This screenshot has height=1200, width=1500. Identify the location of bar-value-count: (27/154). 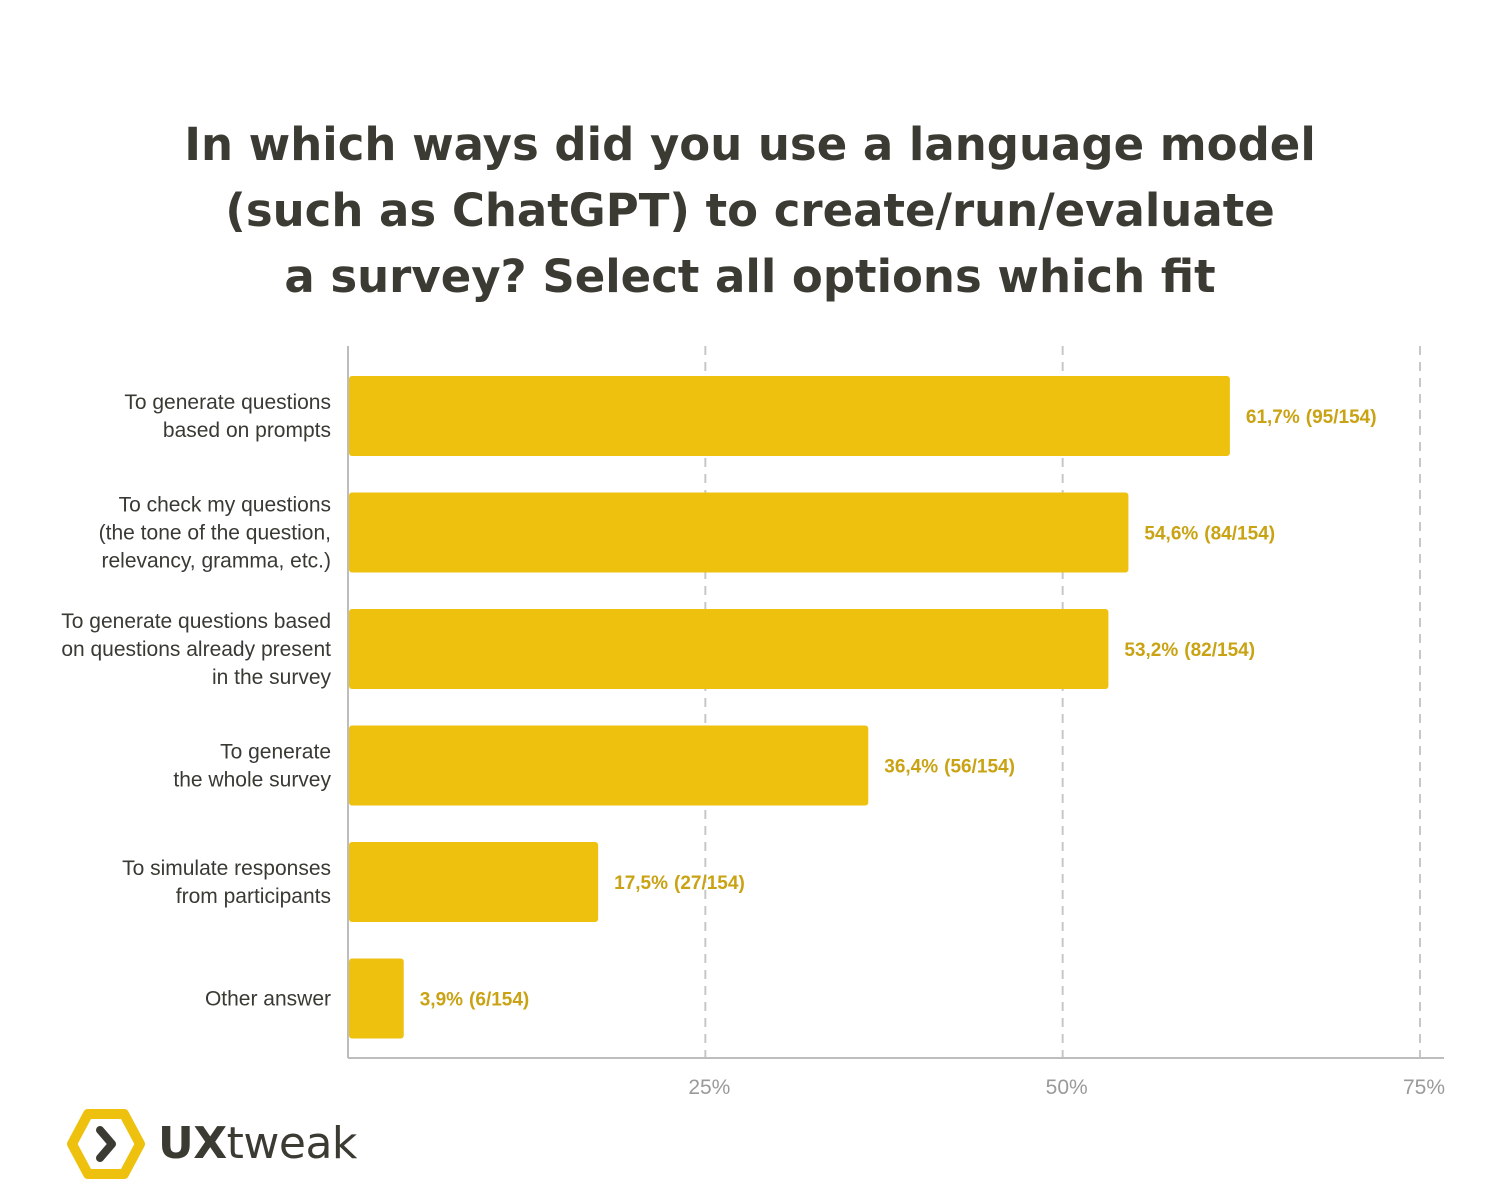
(709, 883).